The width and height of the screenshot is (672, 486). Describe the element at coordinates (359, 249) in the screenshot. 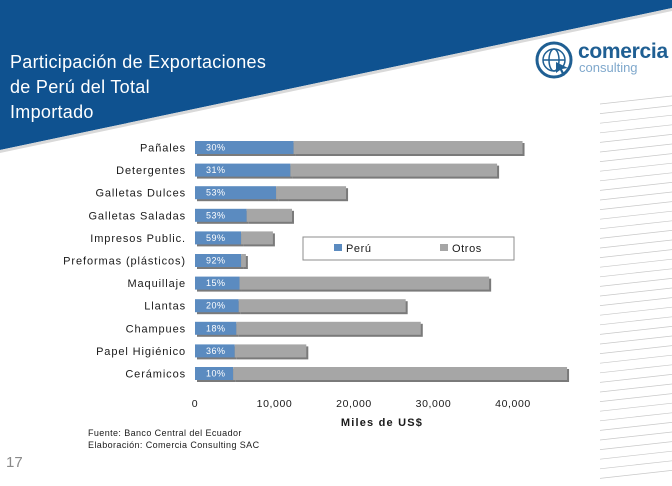

I see `legend-label-peru: Perú` at that location.